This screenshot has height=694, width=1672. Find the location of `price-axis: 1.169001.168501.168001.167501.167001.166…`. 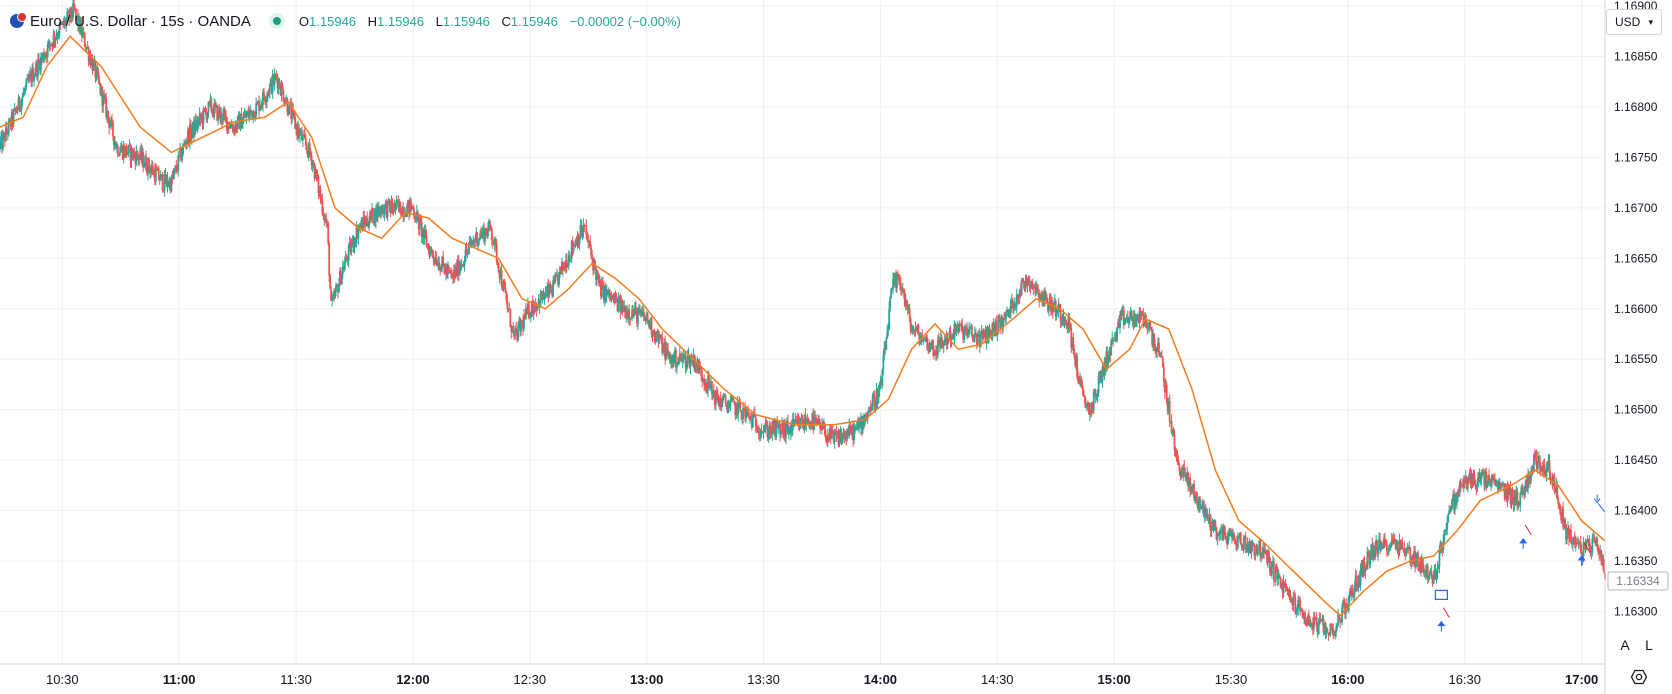

price-axis: 1.169001.168501.168001.167501.167001.166… is located at coordinates (1636, 309).